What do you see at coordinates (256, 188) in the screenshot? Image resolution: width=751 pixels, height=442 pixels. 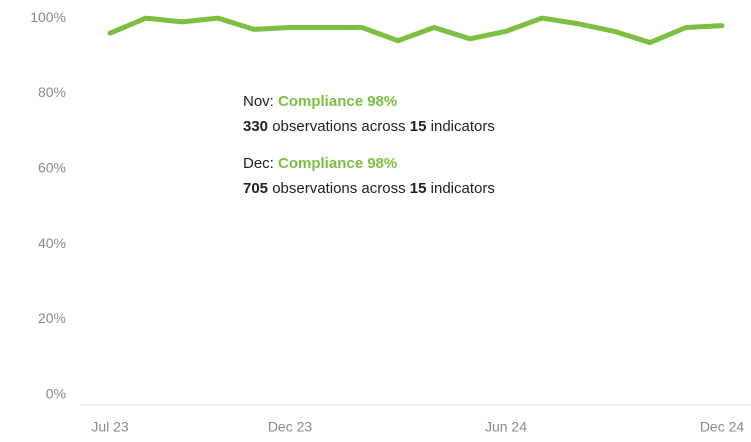 I see `observations: 705` at bounding box center [256, 188].